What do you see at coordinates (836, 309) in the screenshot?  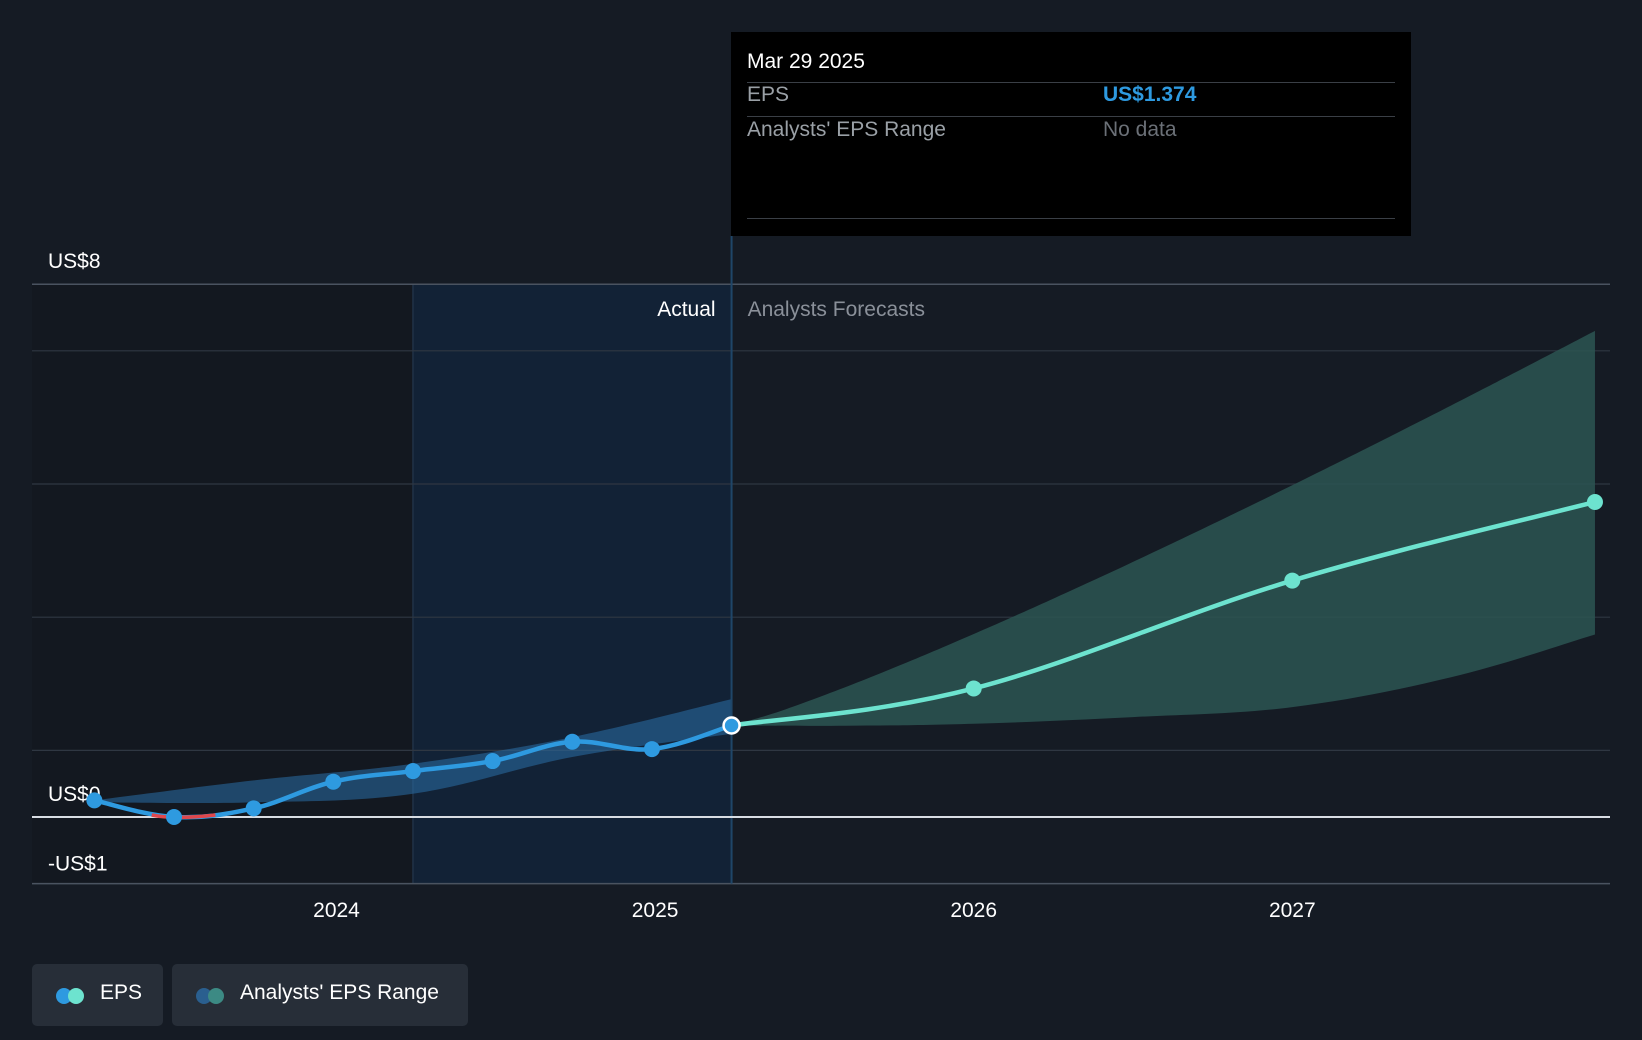 I see `forecast-label: Analysts Forecasts` at bounding box center [836, 309].